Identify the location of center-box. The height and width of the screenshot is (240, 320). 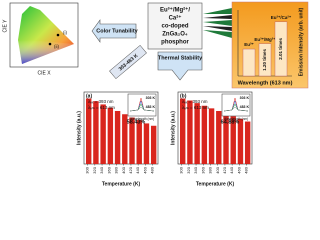
(175, 26).